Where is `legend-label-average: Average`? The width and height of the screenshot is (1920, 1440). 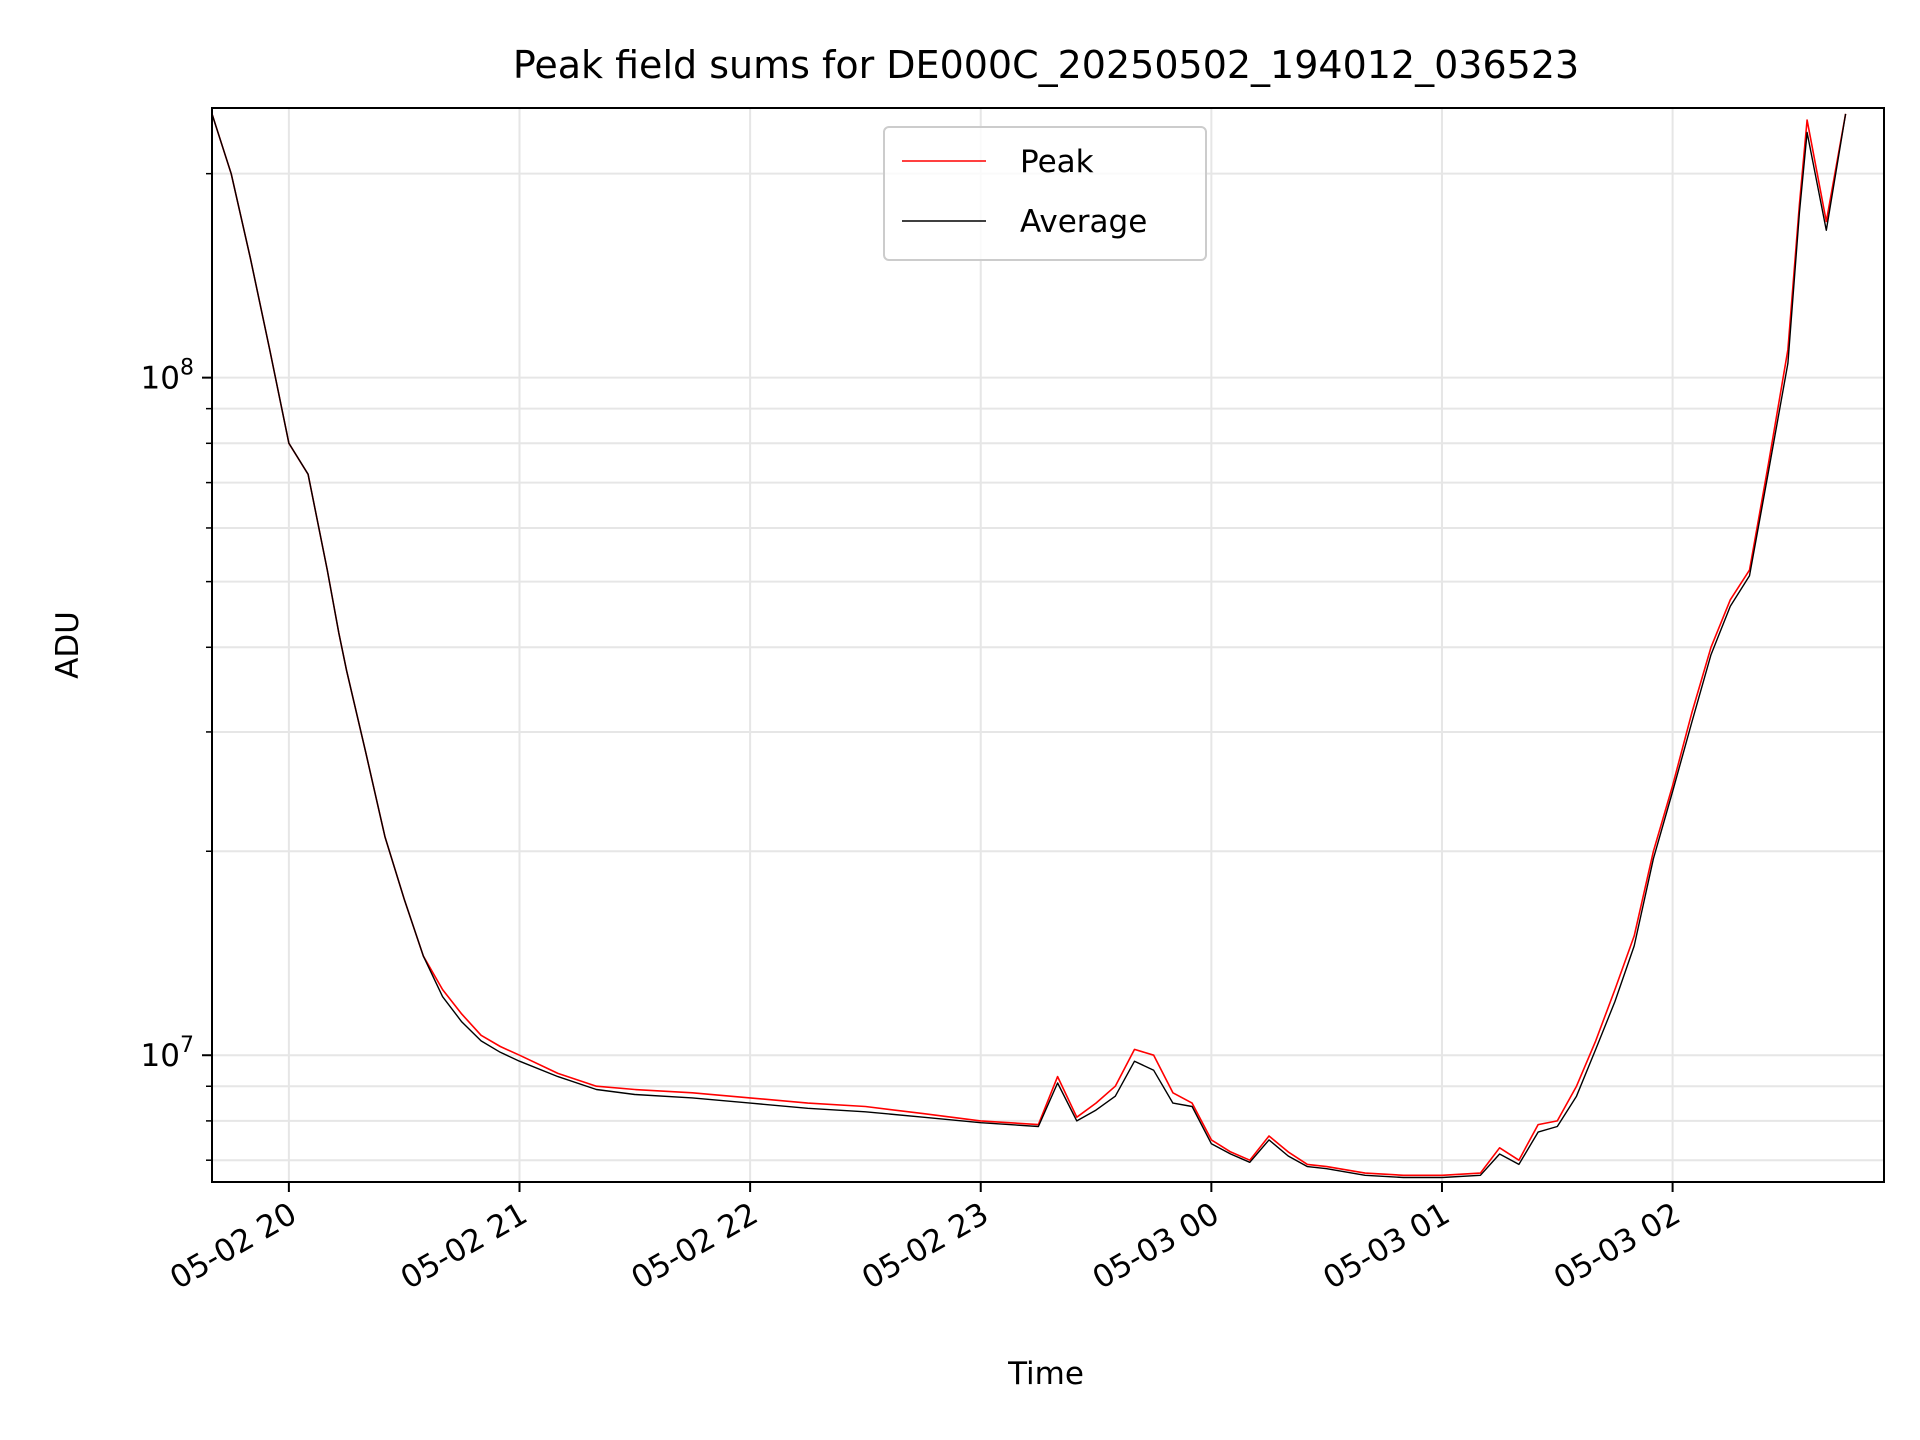 legend-label-average: Average is located at coordinates (1083, 222).